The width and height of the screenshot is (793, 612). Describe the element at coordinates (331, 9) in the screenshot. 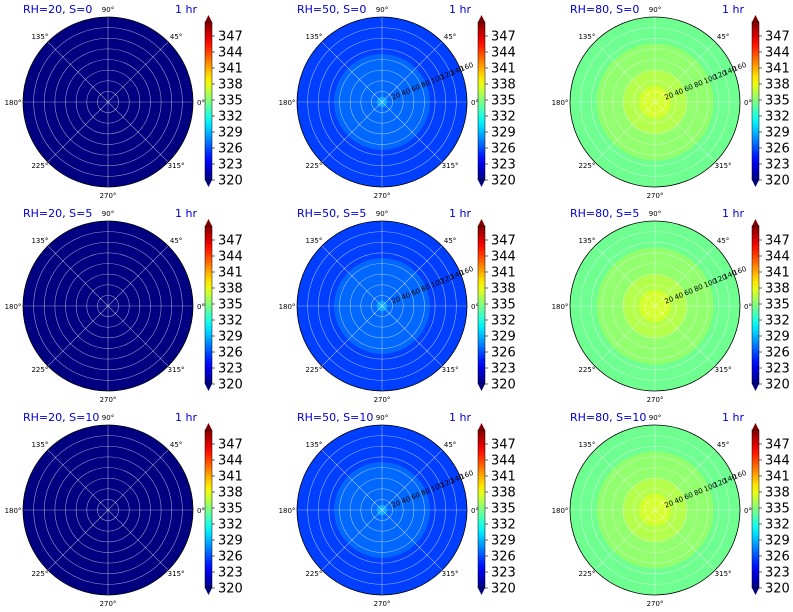

I see `panel-title: RH=50, S=0` at that location.